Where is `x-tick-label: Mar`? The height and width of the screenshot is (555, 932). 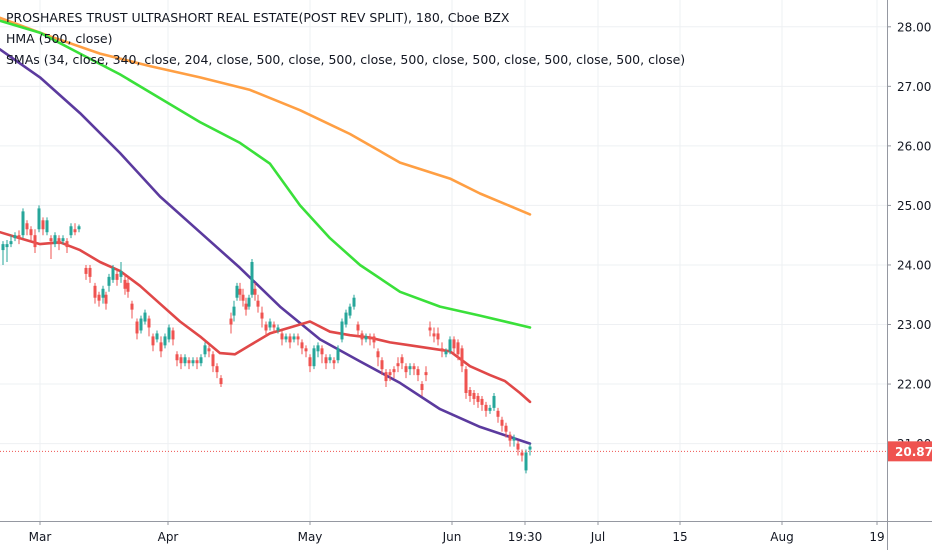 x-tick-label: Mar is located at coordinates (40, 537).